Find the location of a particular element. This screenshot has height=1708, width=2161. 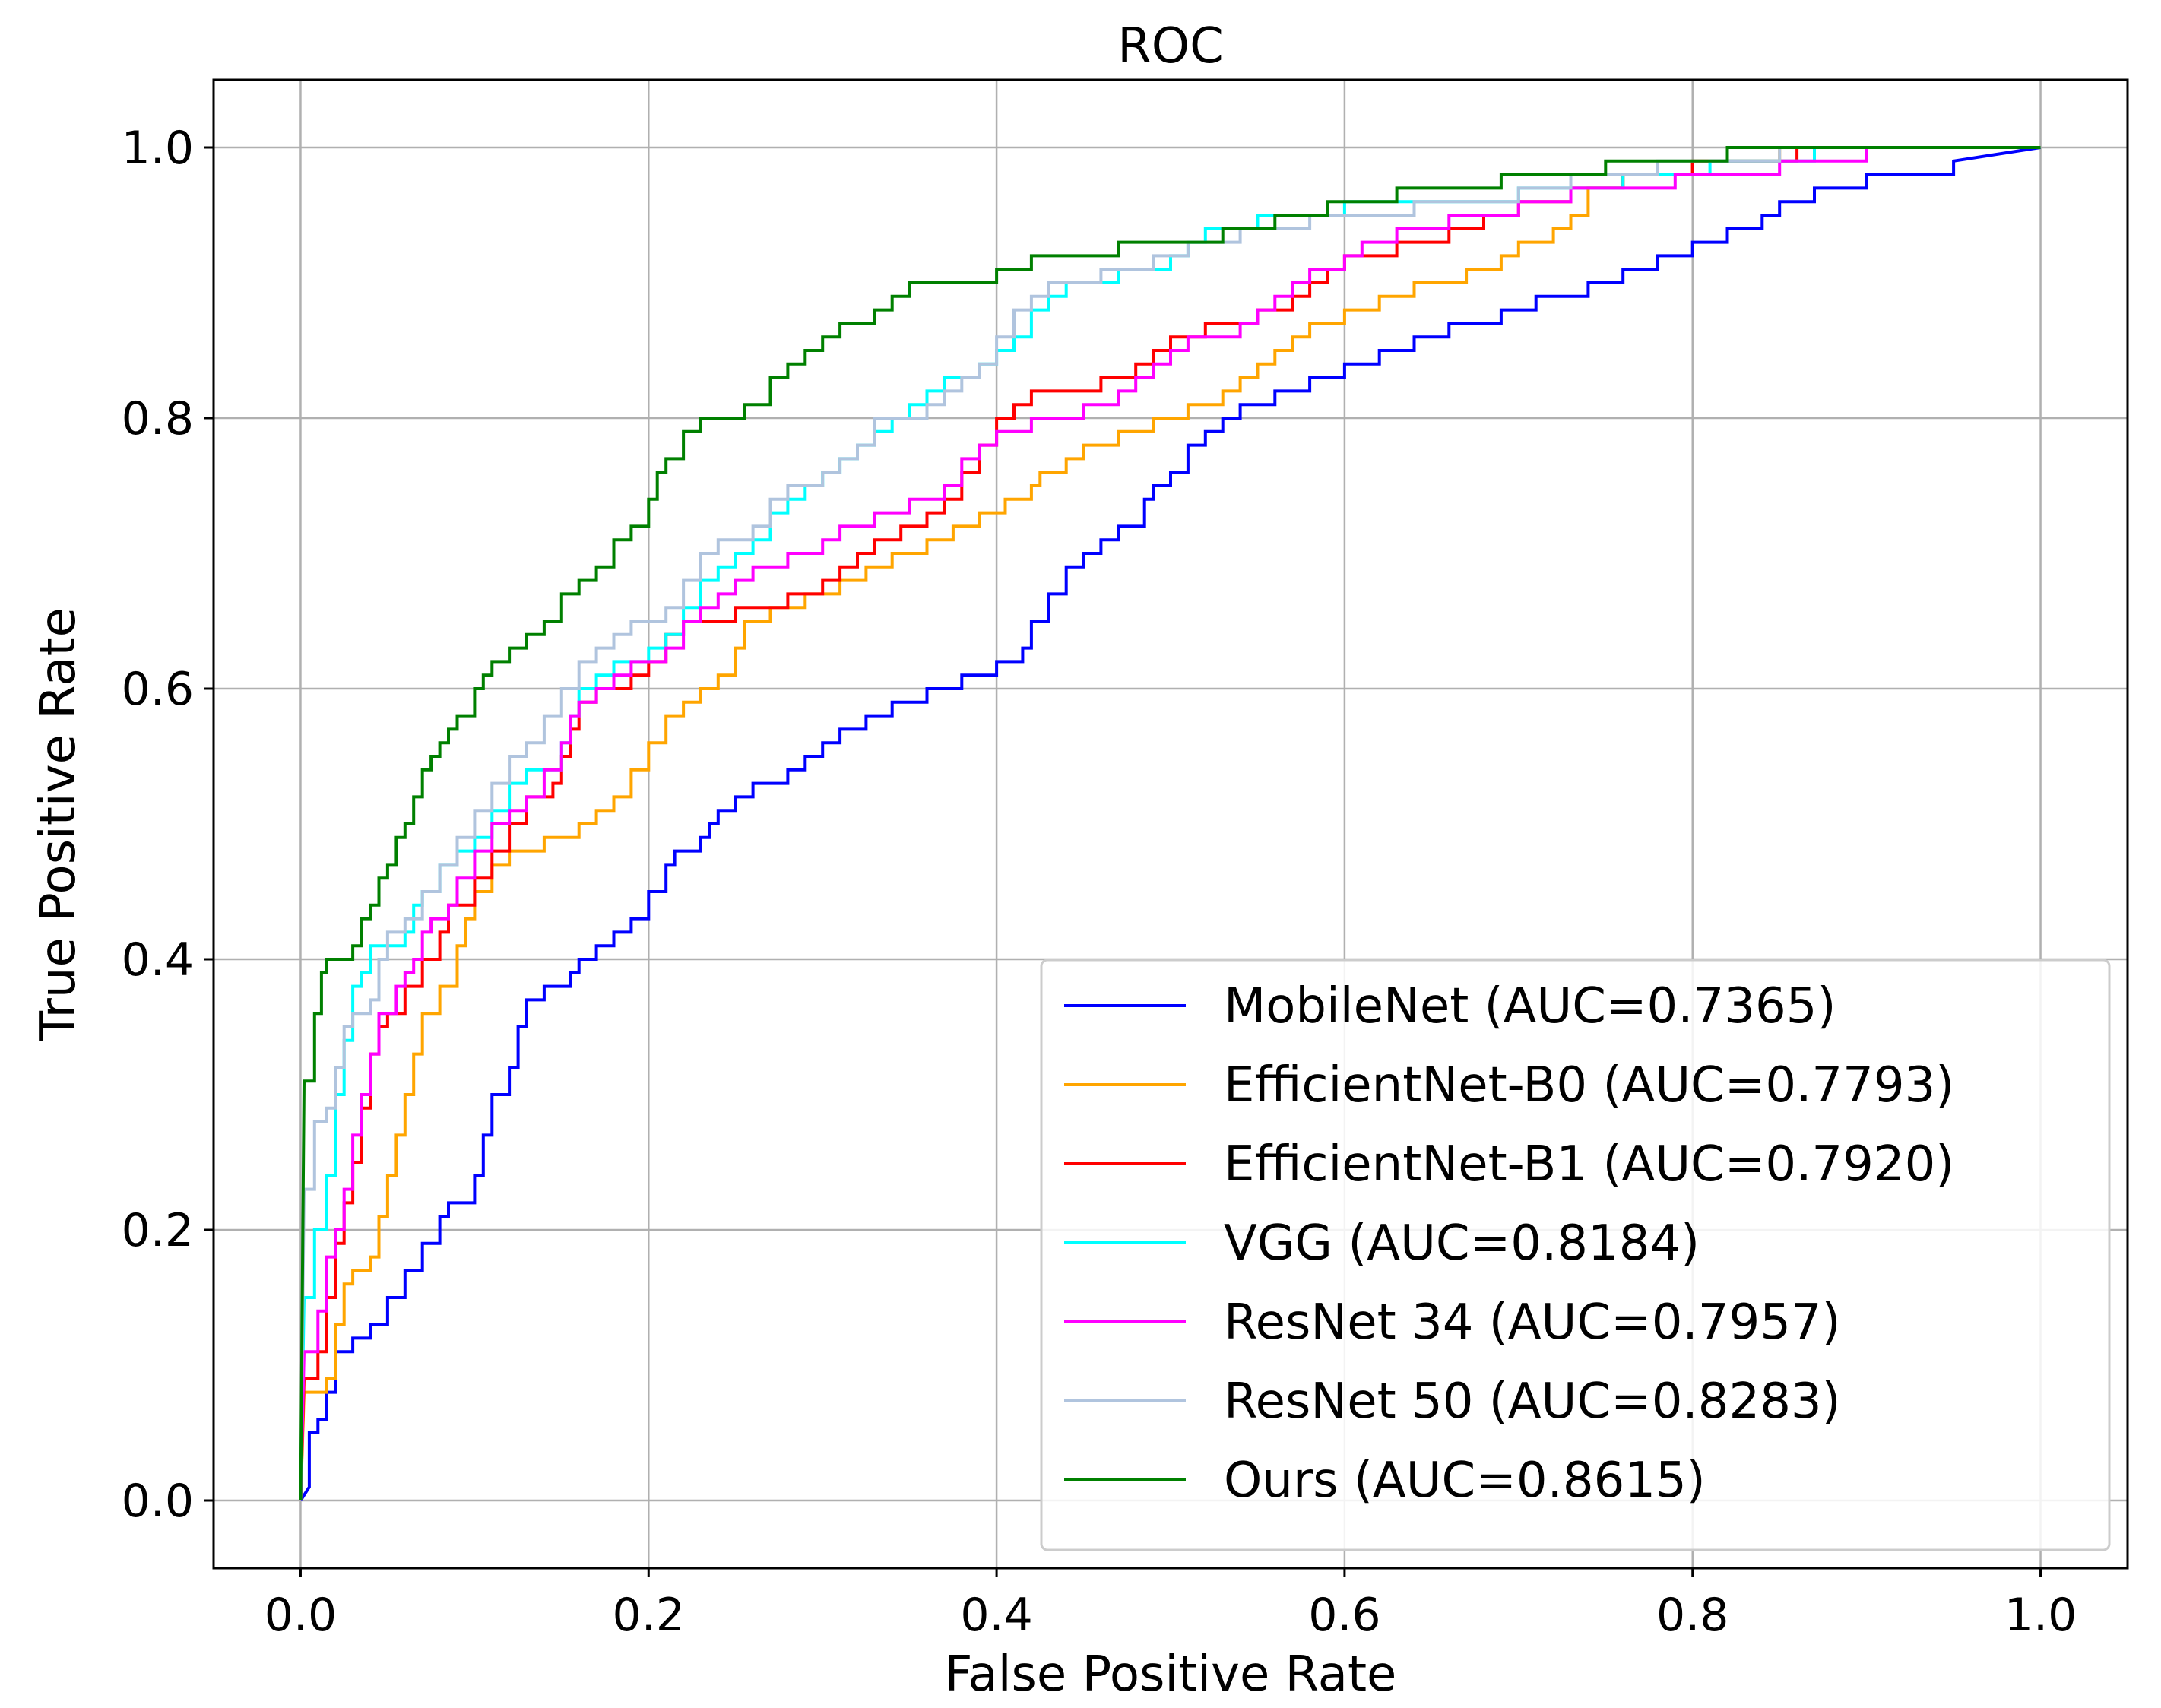

legend-label: VGG (AUC=0.8184) is located at coordinates (1462, 1243).